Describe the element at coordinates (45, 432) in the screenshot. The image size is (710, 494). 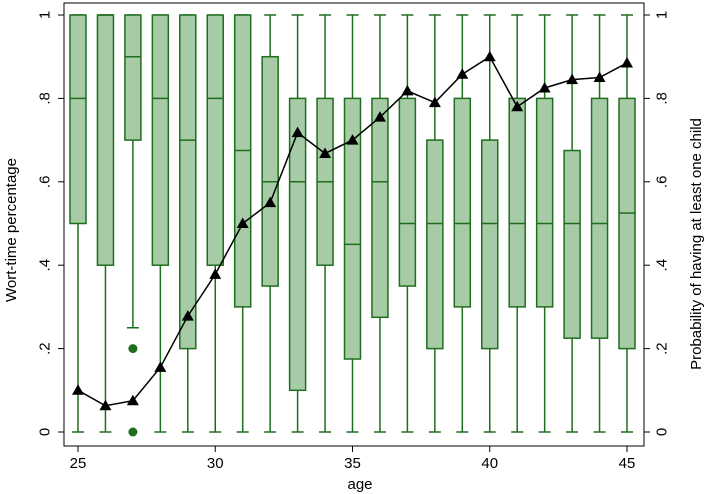
I see `y-left-tick-label: 0` at that location.